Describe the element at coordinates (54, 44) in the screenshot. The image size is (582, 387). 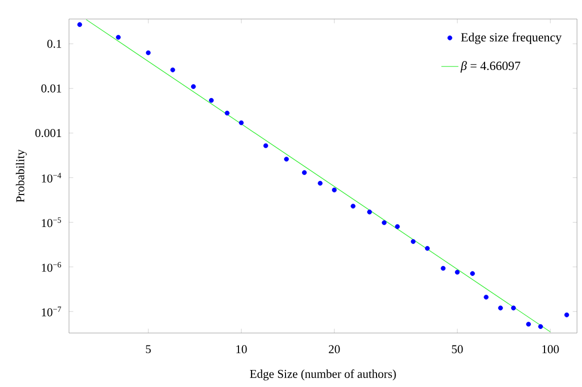
I see `y-tick-label: 0.1` at that location.